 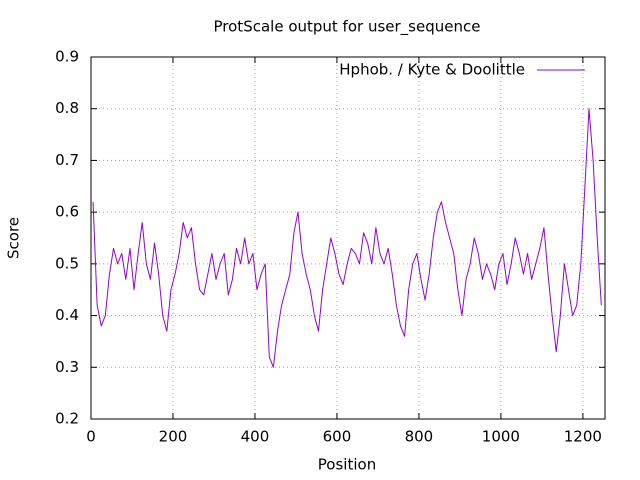 I want to click on x-tick-label: 800, so click(x=419, y=437).